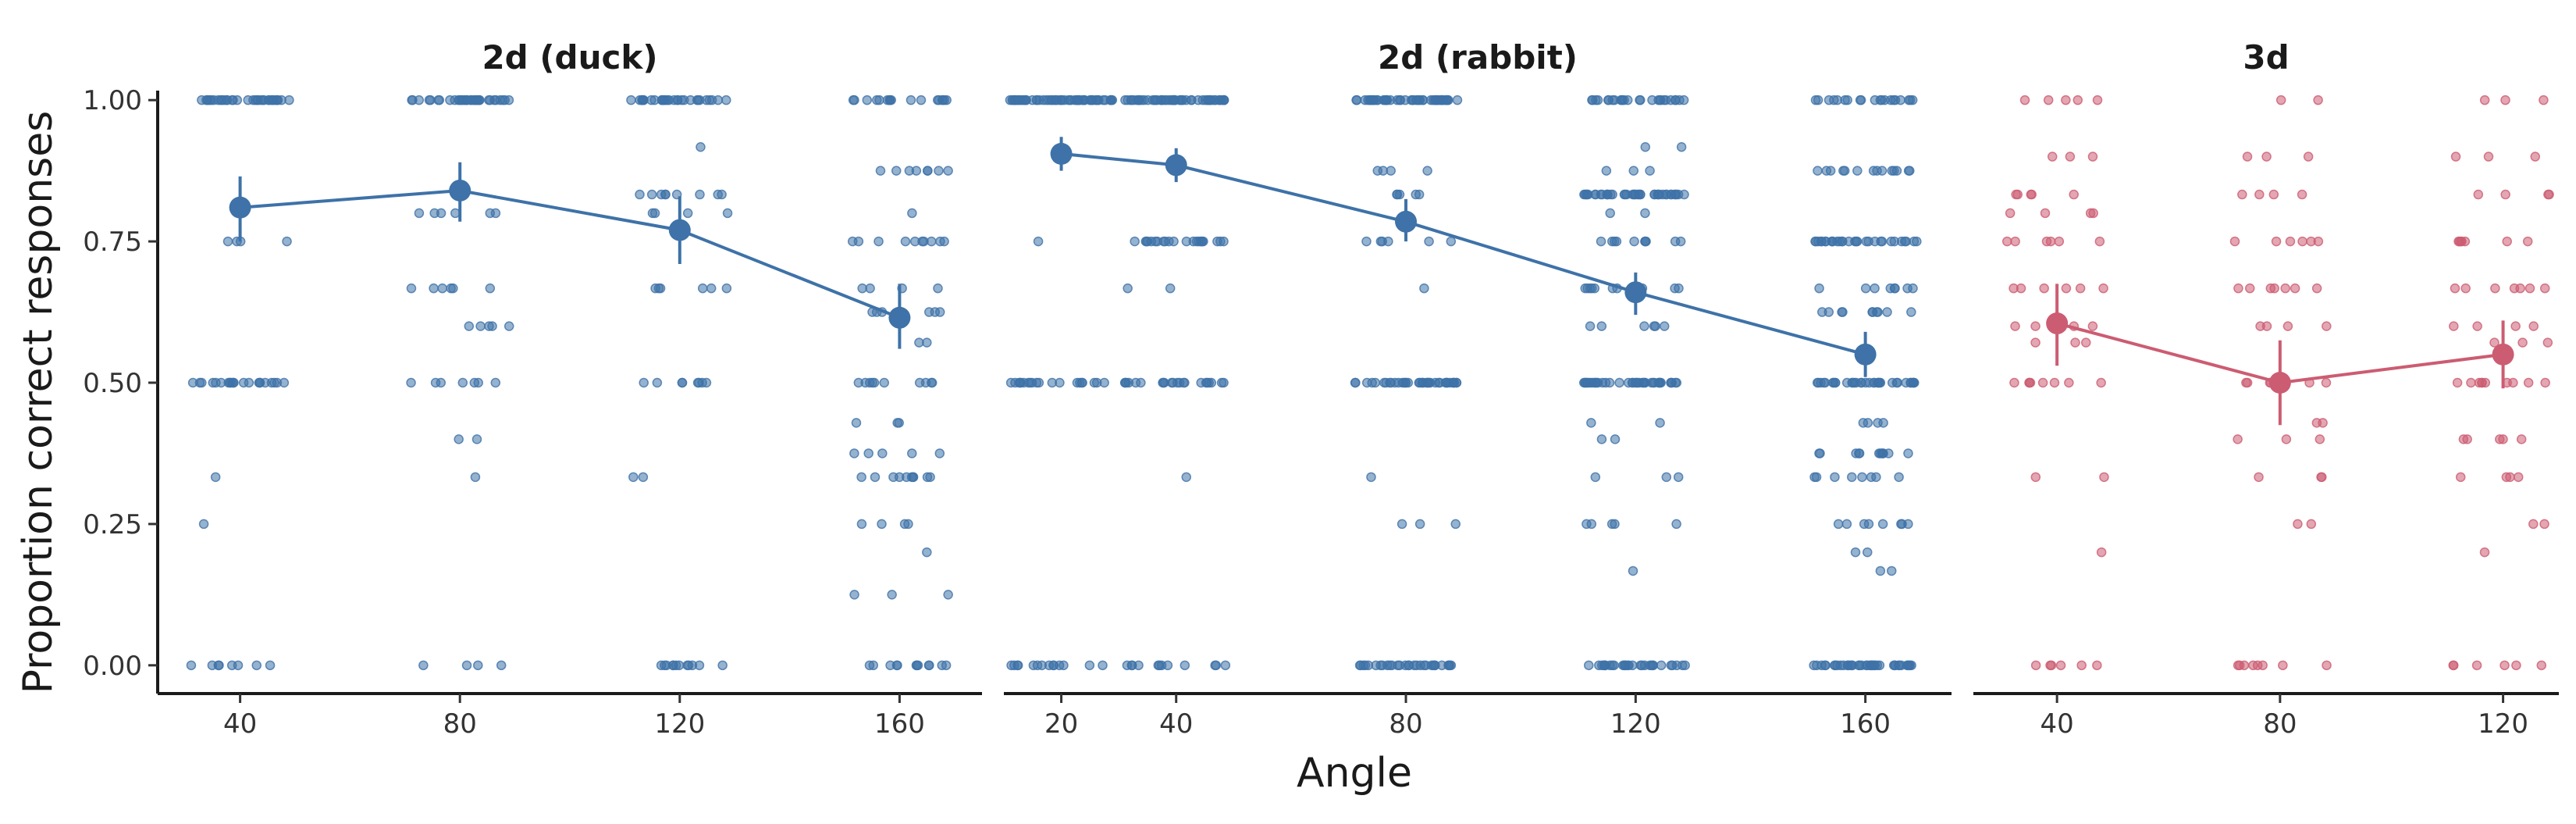 The image size is (2576, 824). What do you see at coordinates (112, 524) in the screenshot?
I see `y-tick-label: 0.25` at bounding box center [112, 524].